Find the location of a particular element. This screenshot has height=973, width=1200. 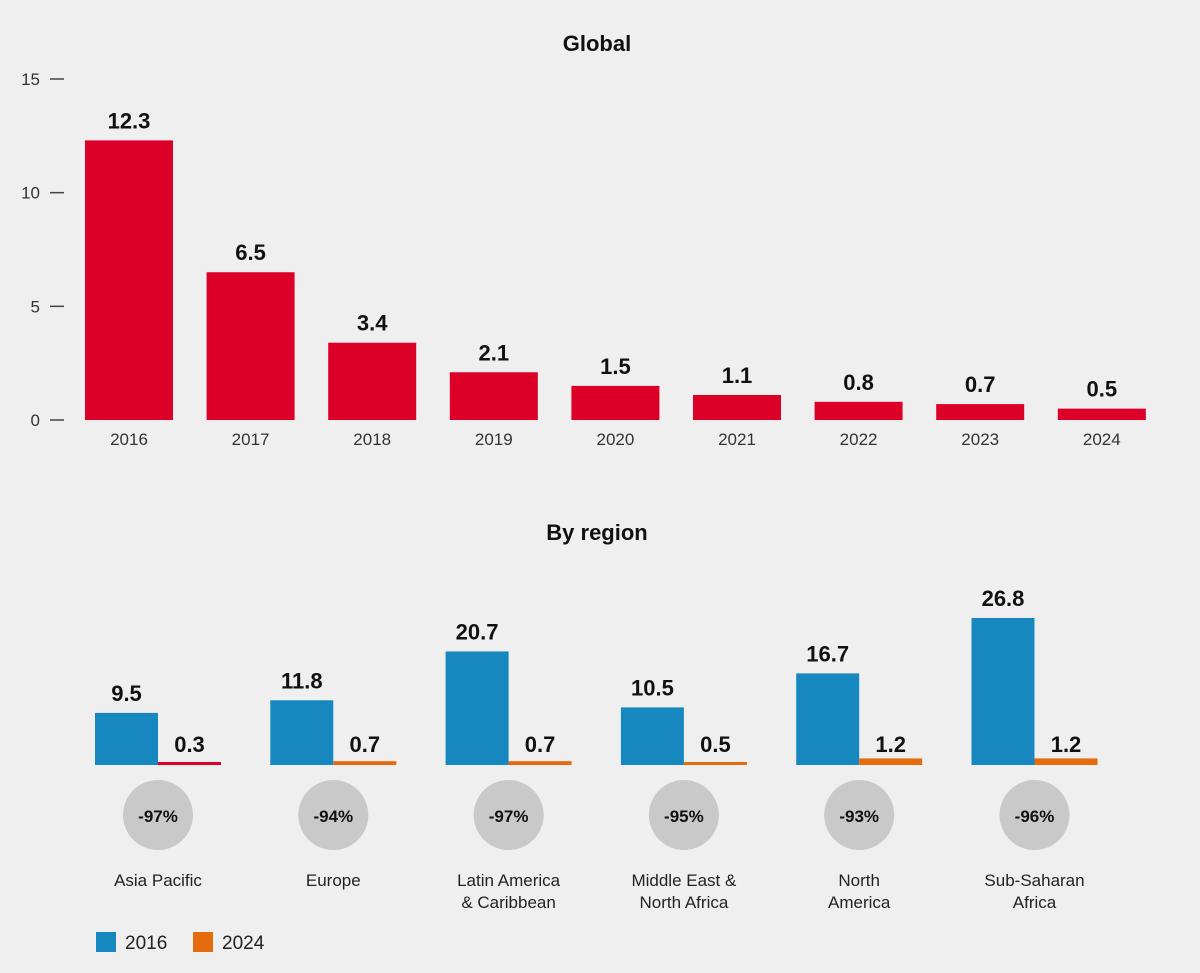

change-badge-label: -93% is located at coordinates (859, 816).